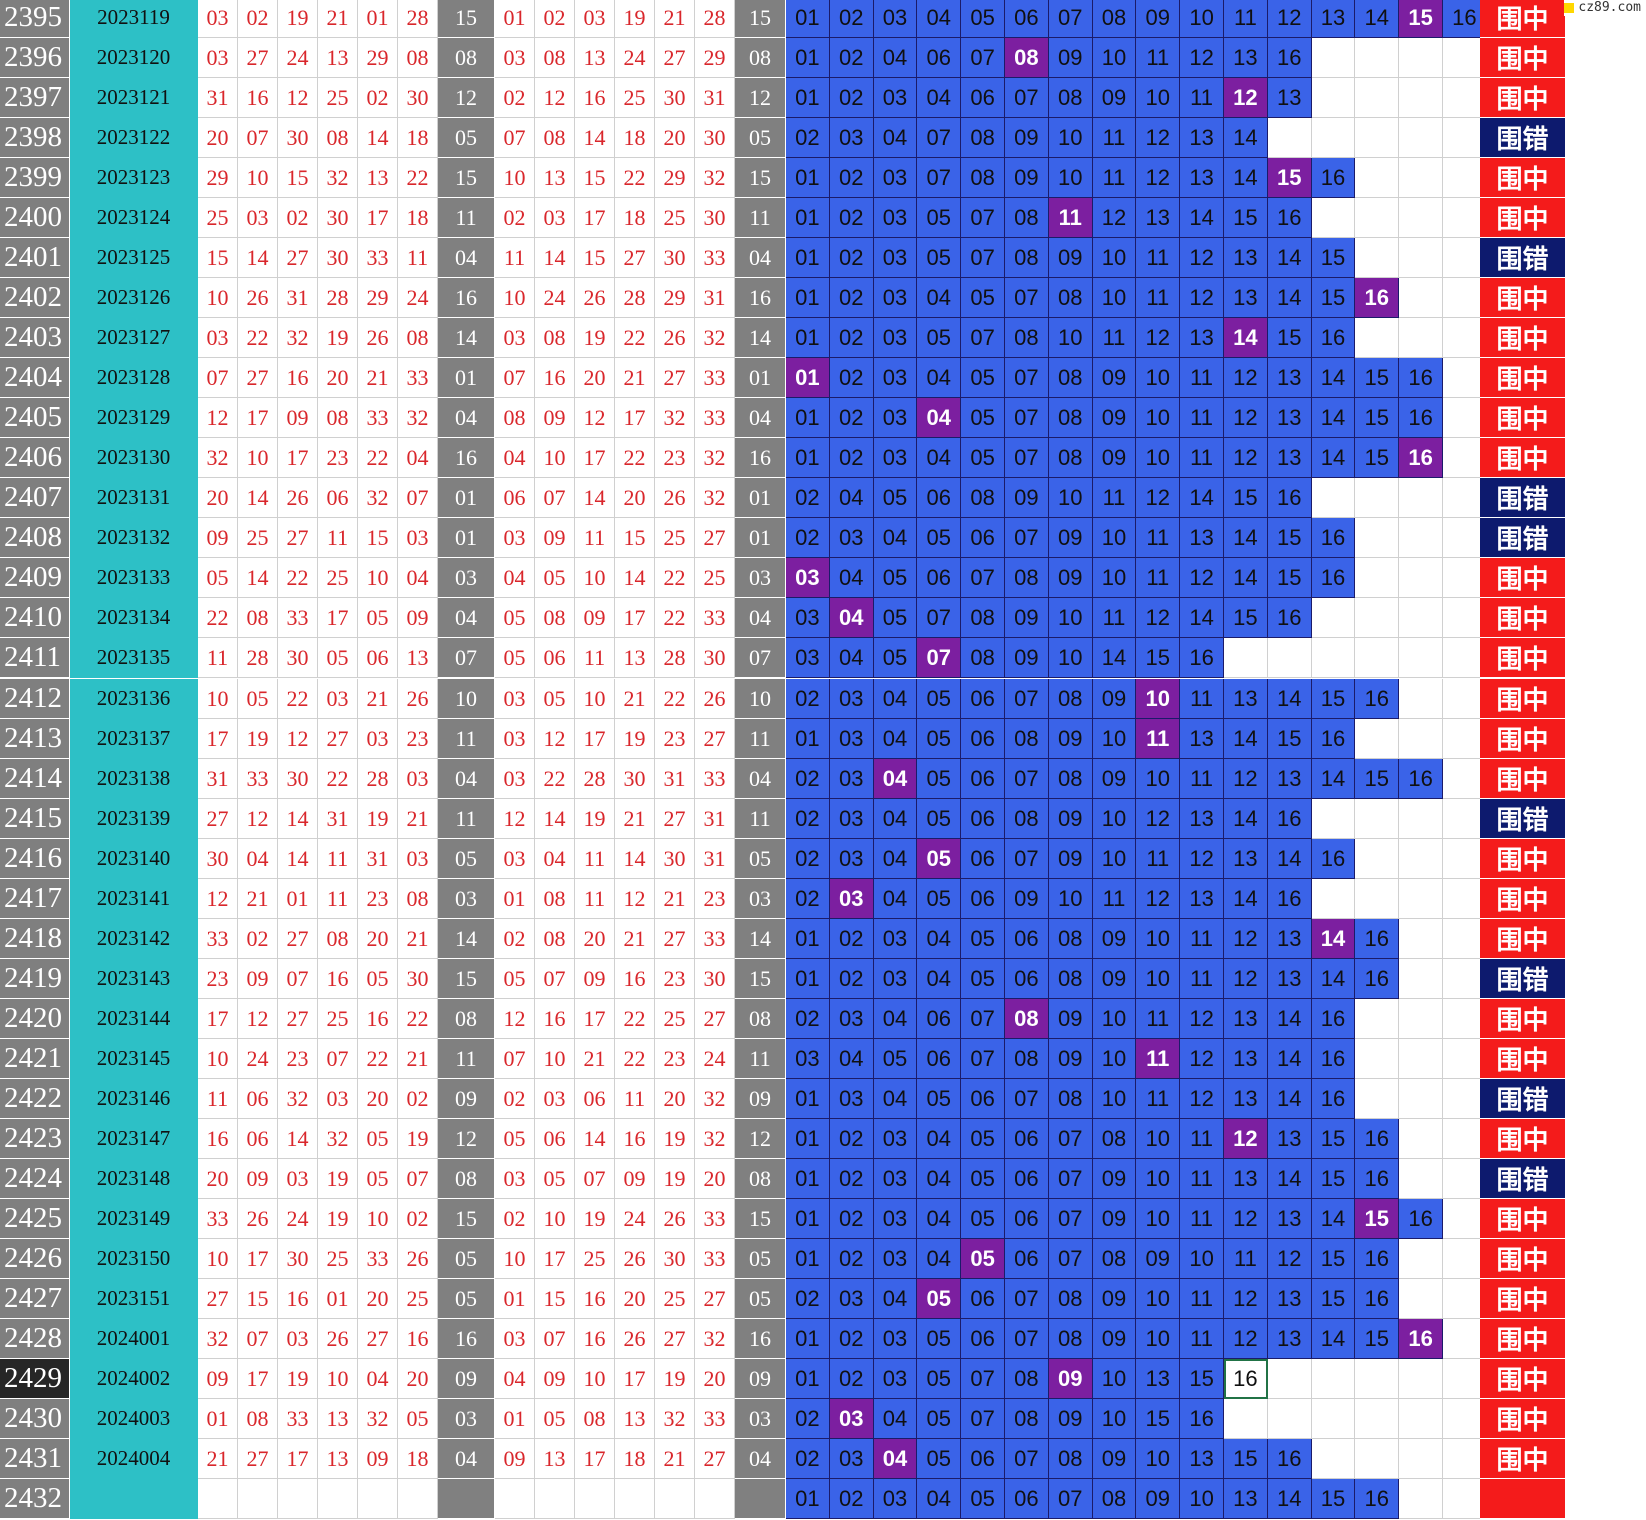  Describe the element at coordinates (635, 1219) in the screenshot. I see `sorted-number-cell: 24` at that location.